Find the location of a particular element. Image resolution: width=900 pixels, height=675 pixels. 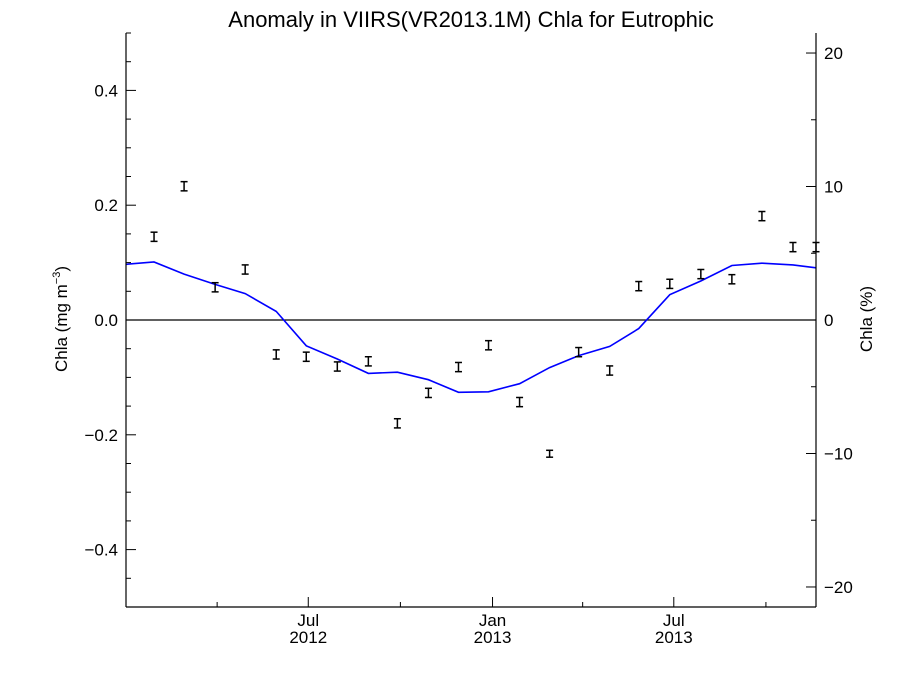

y-right-tick-label: 10 is located at coordinates (833, 187).